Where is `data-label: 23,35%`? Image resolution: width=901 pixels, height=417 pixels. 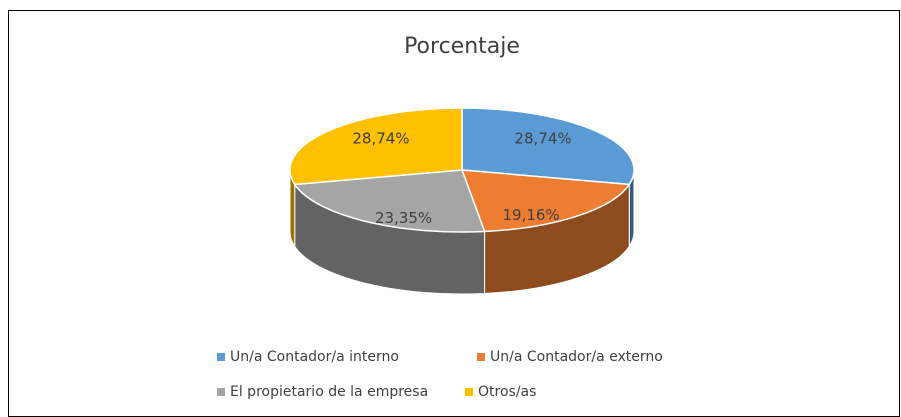 data-label: 23,35% is located at coordinates (403, 218).